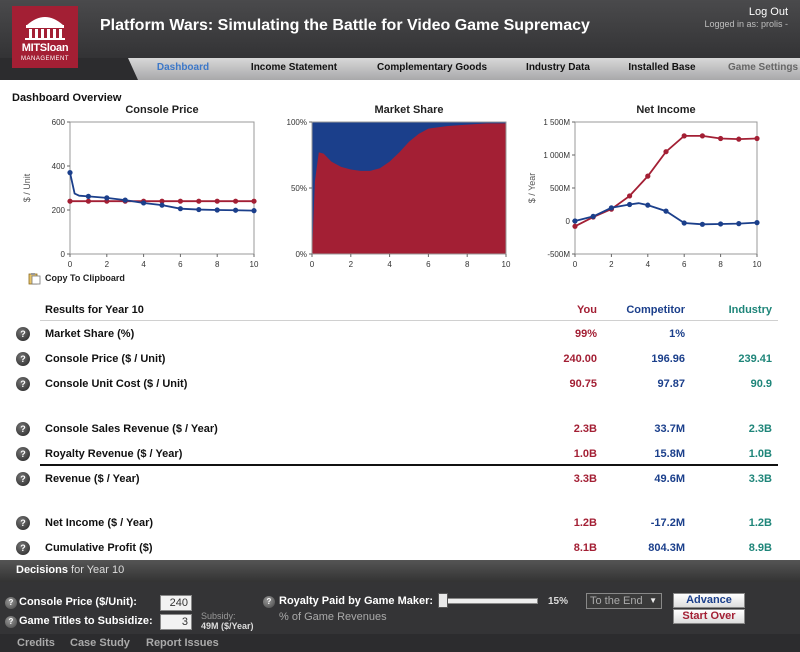 Image resolution: width=800 pixels, height=652 pixels. Describe the element at coordinates (558, 69) in the screenshot. I see `tab-industry-data: Industry Data` at that location.